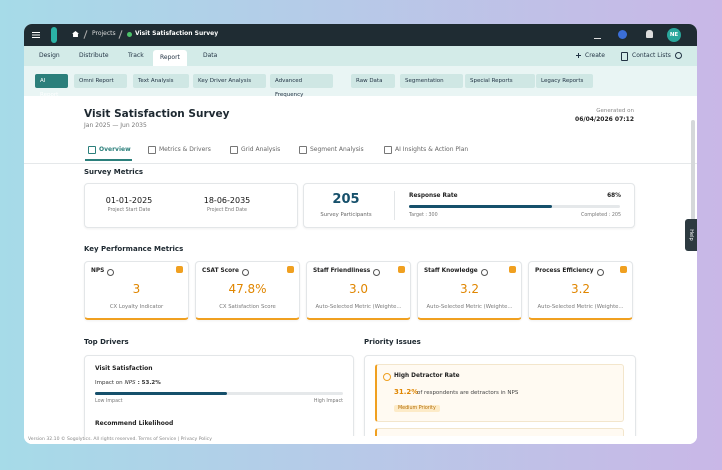 The height and width of the screenshot is (470, 722). I want to click on date-label: Project Start Date, so click(129, 210).